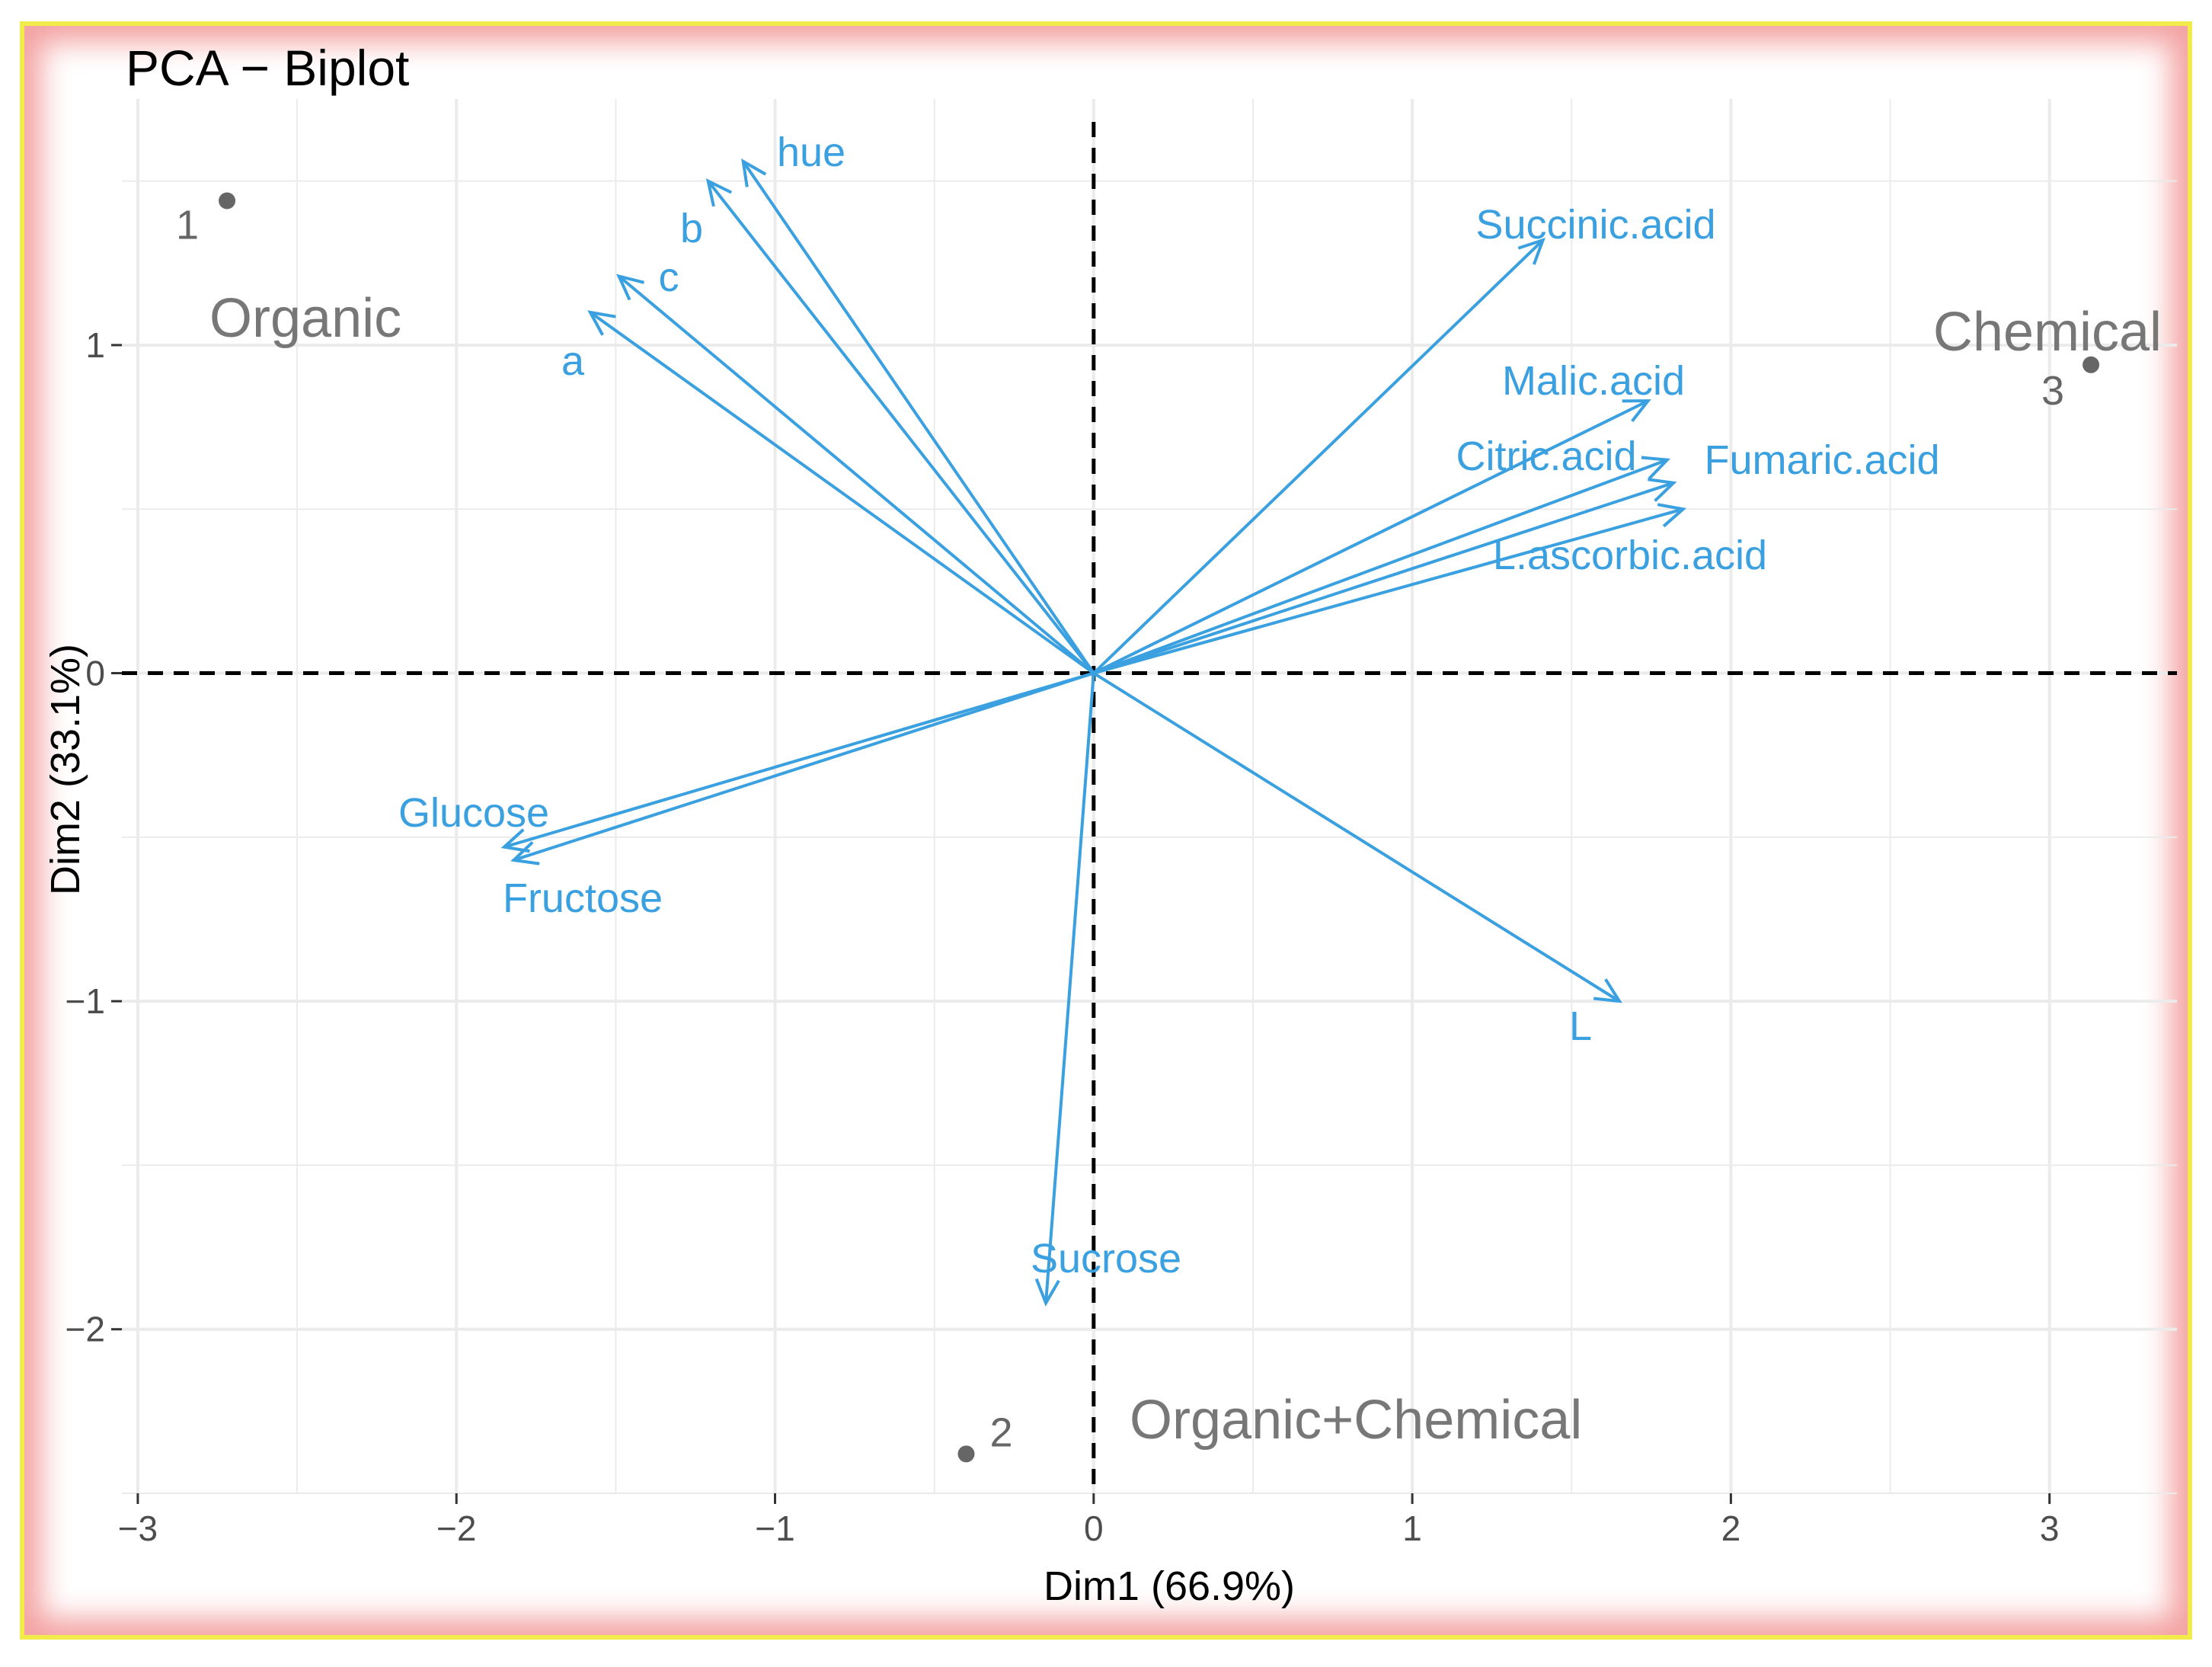  I want to click on variable-label: Glucose, so click(473, 813).